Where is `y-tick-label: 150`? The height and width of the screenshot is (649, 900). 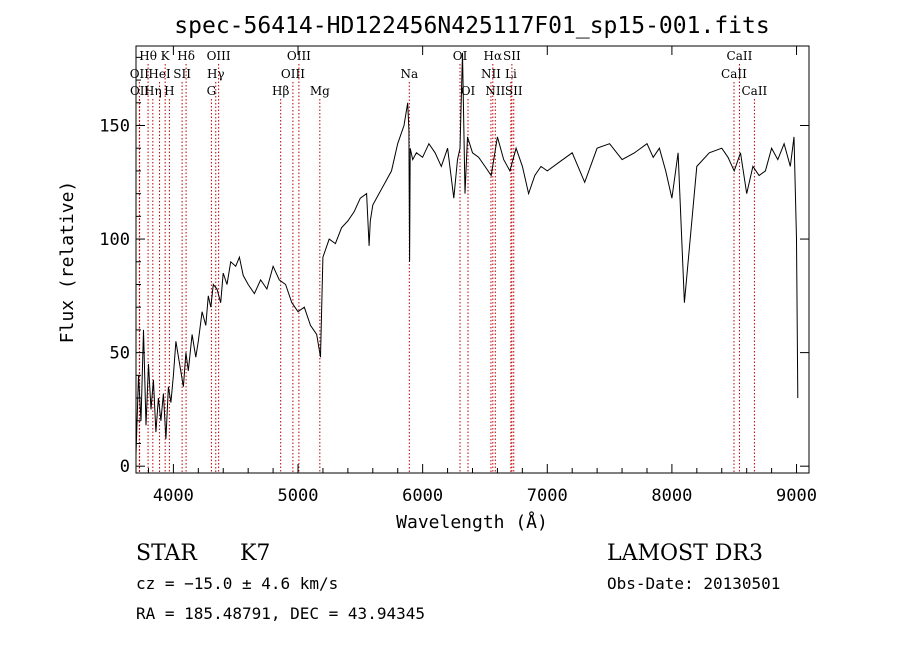
y-tick-label: 150 is located at coordinates (114, 126).